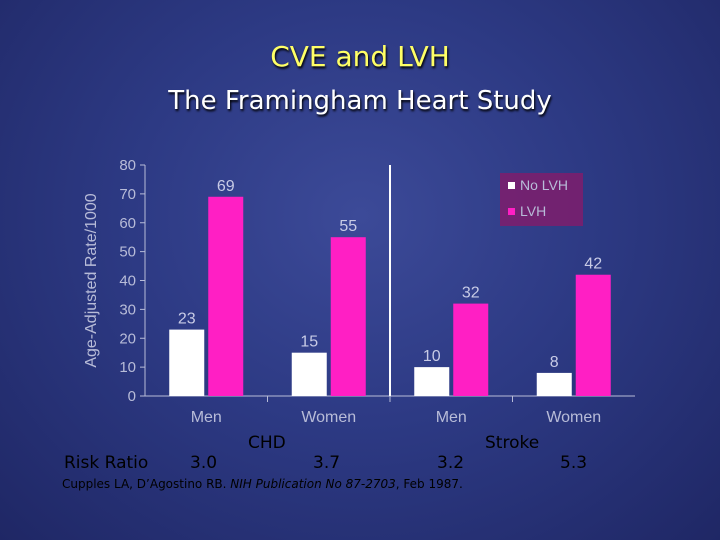  I want to click on y-tick-label: 70, so click(127, 194).